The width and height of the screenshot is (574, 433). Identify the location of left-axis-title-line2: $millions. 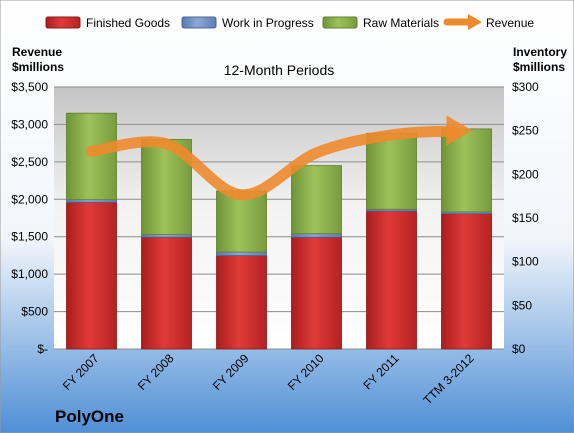
(38, 67).